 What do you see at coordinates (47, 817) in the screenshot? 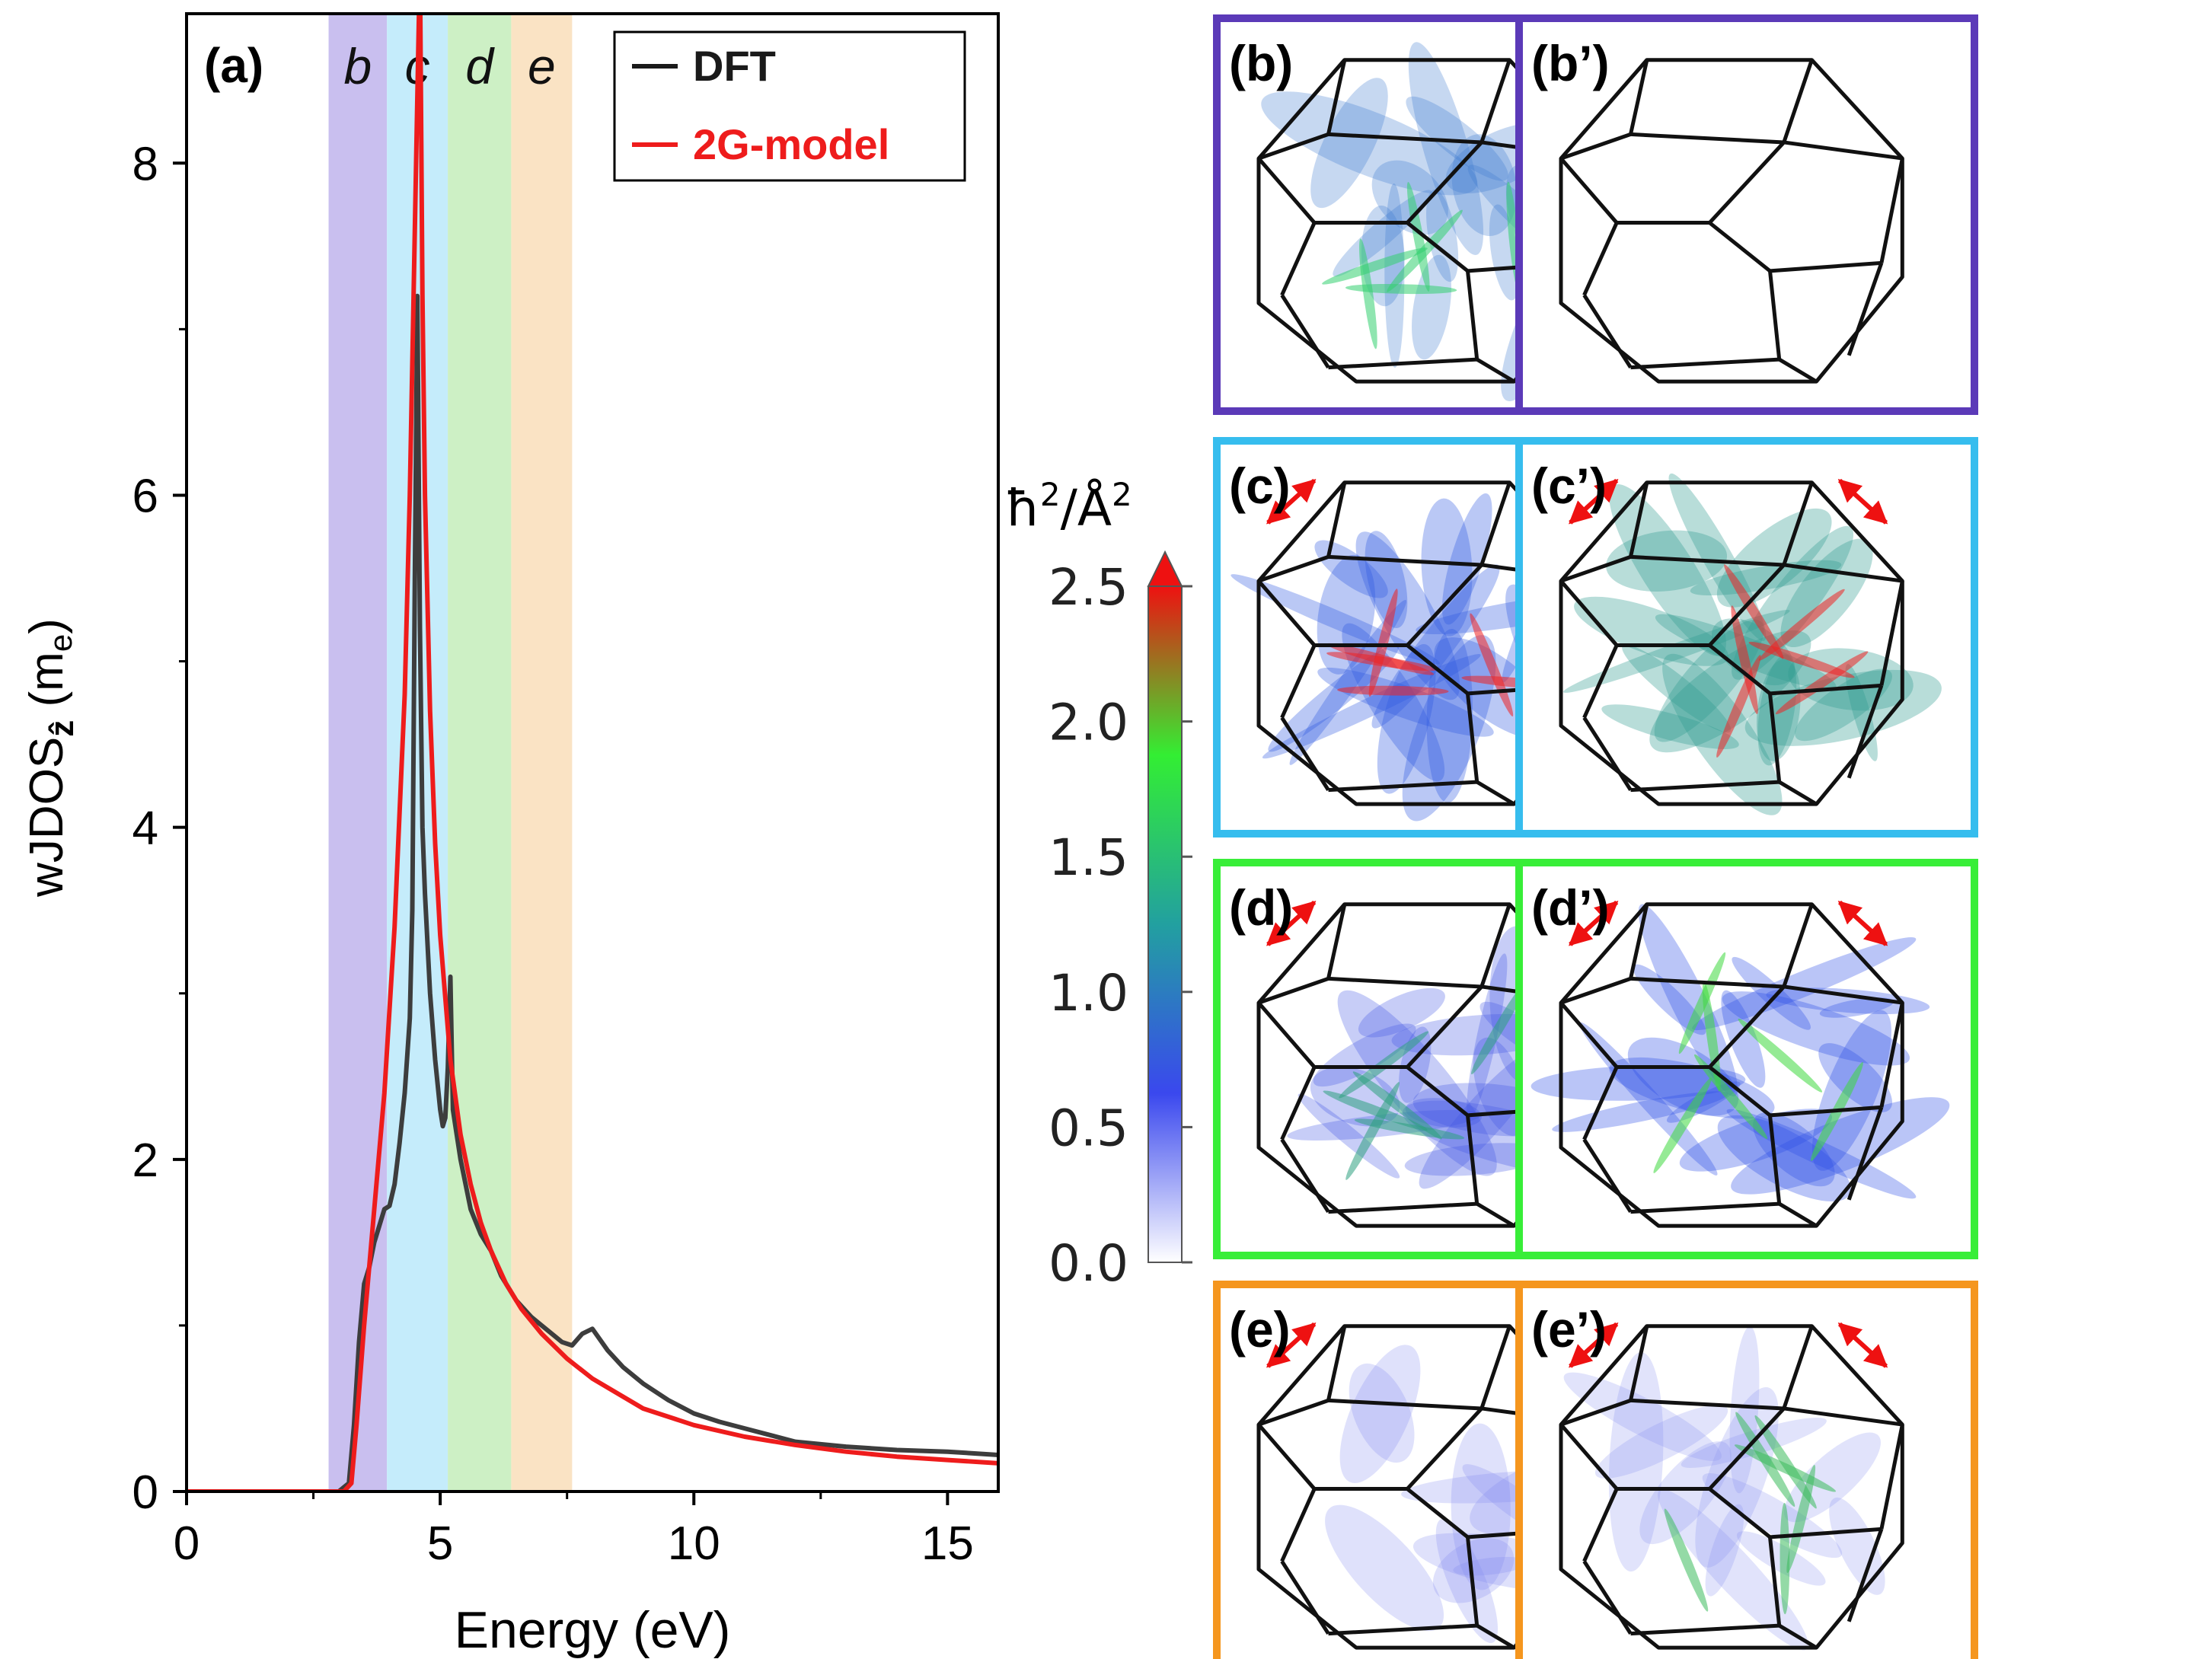
I see `y-axis-label-main: wJDOS` at bounding box center [47, 817].